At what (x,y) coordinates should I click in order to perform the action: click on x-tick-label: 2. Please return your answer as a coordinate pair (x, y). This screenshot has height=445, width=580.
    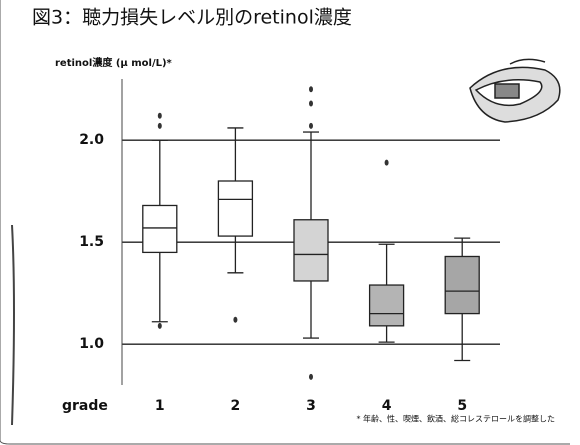
    Looking at the image, I should click on (236, 406).